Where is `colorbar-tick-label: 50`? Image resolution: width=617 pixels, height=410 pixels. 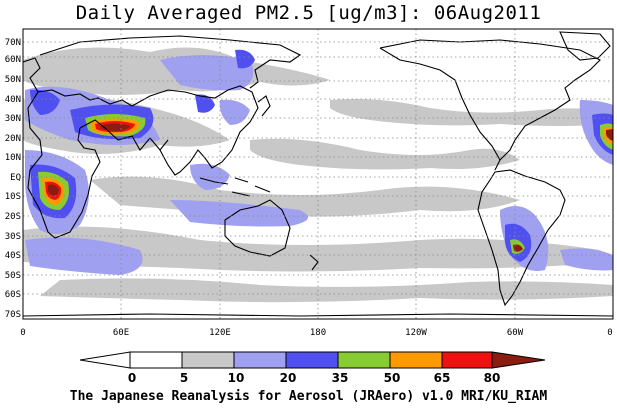
colorbar-tick-label: 50 is located at coordinates (392, 378).